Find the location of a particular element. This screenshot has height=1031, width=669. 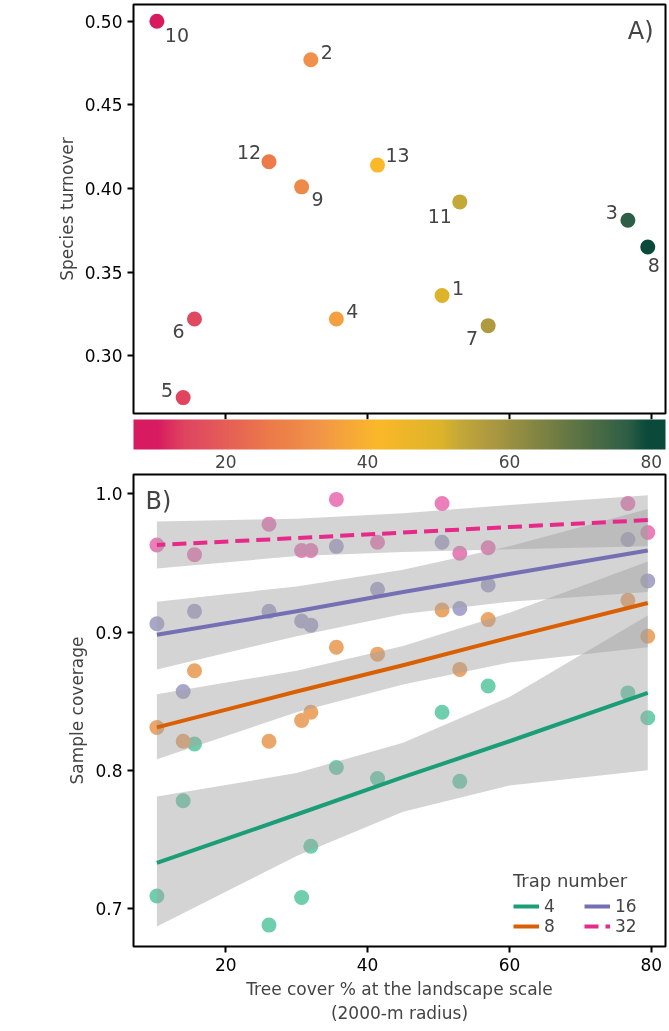

y-axis-title: Species turnover is located at coordinates (66, 209).